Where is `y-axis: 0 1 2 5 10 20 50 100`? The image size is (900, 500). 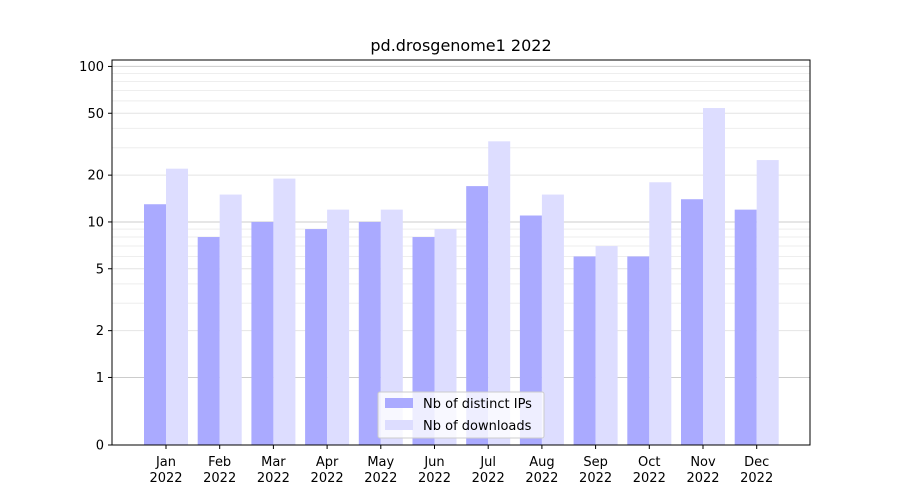
y-axis: 0 1 2 5 10 20 50 100 is located at coordinates (95, 257).